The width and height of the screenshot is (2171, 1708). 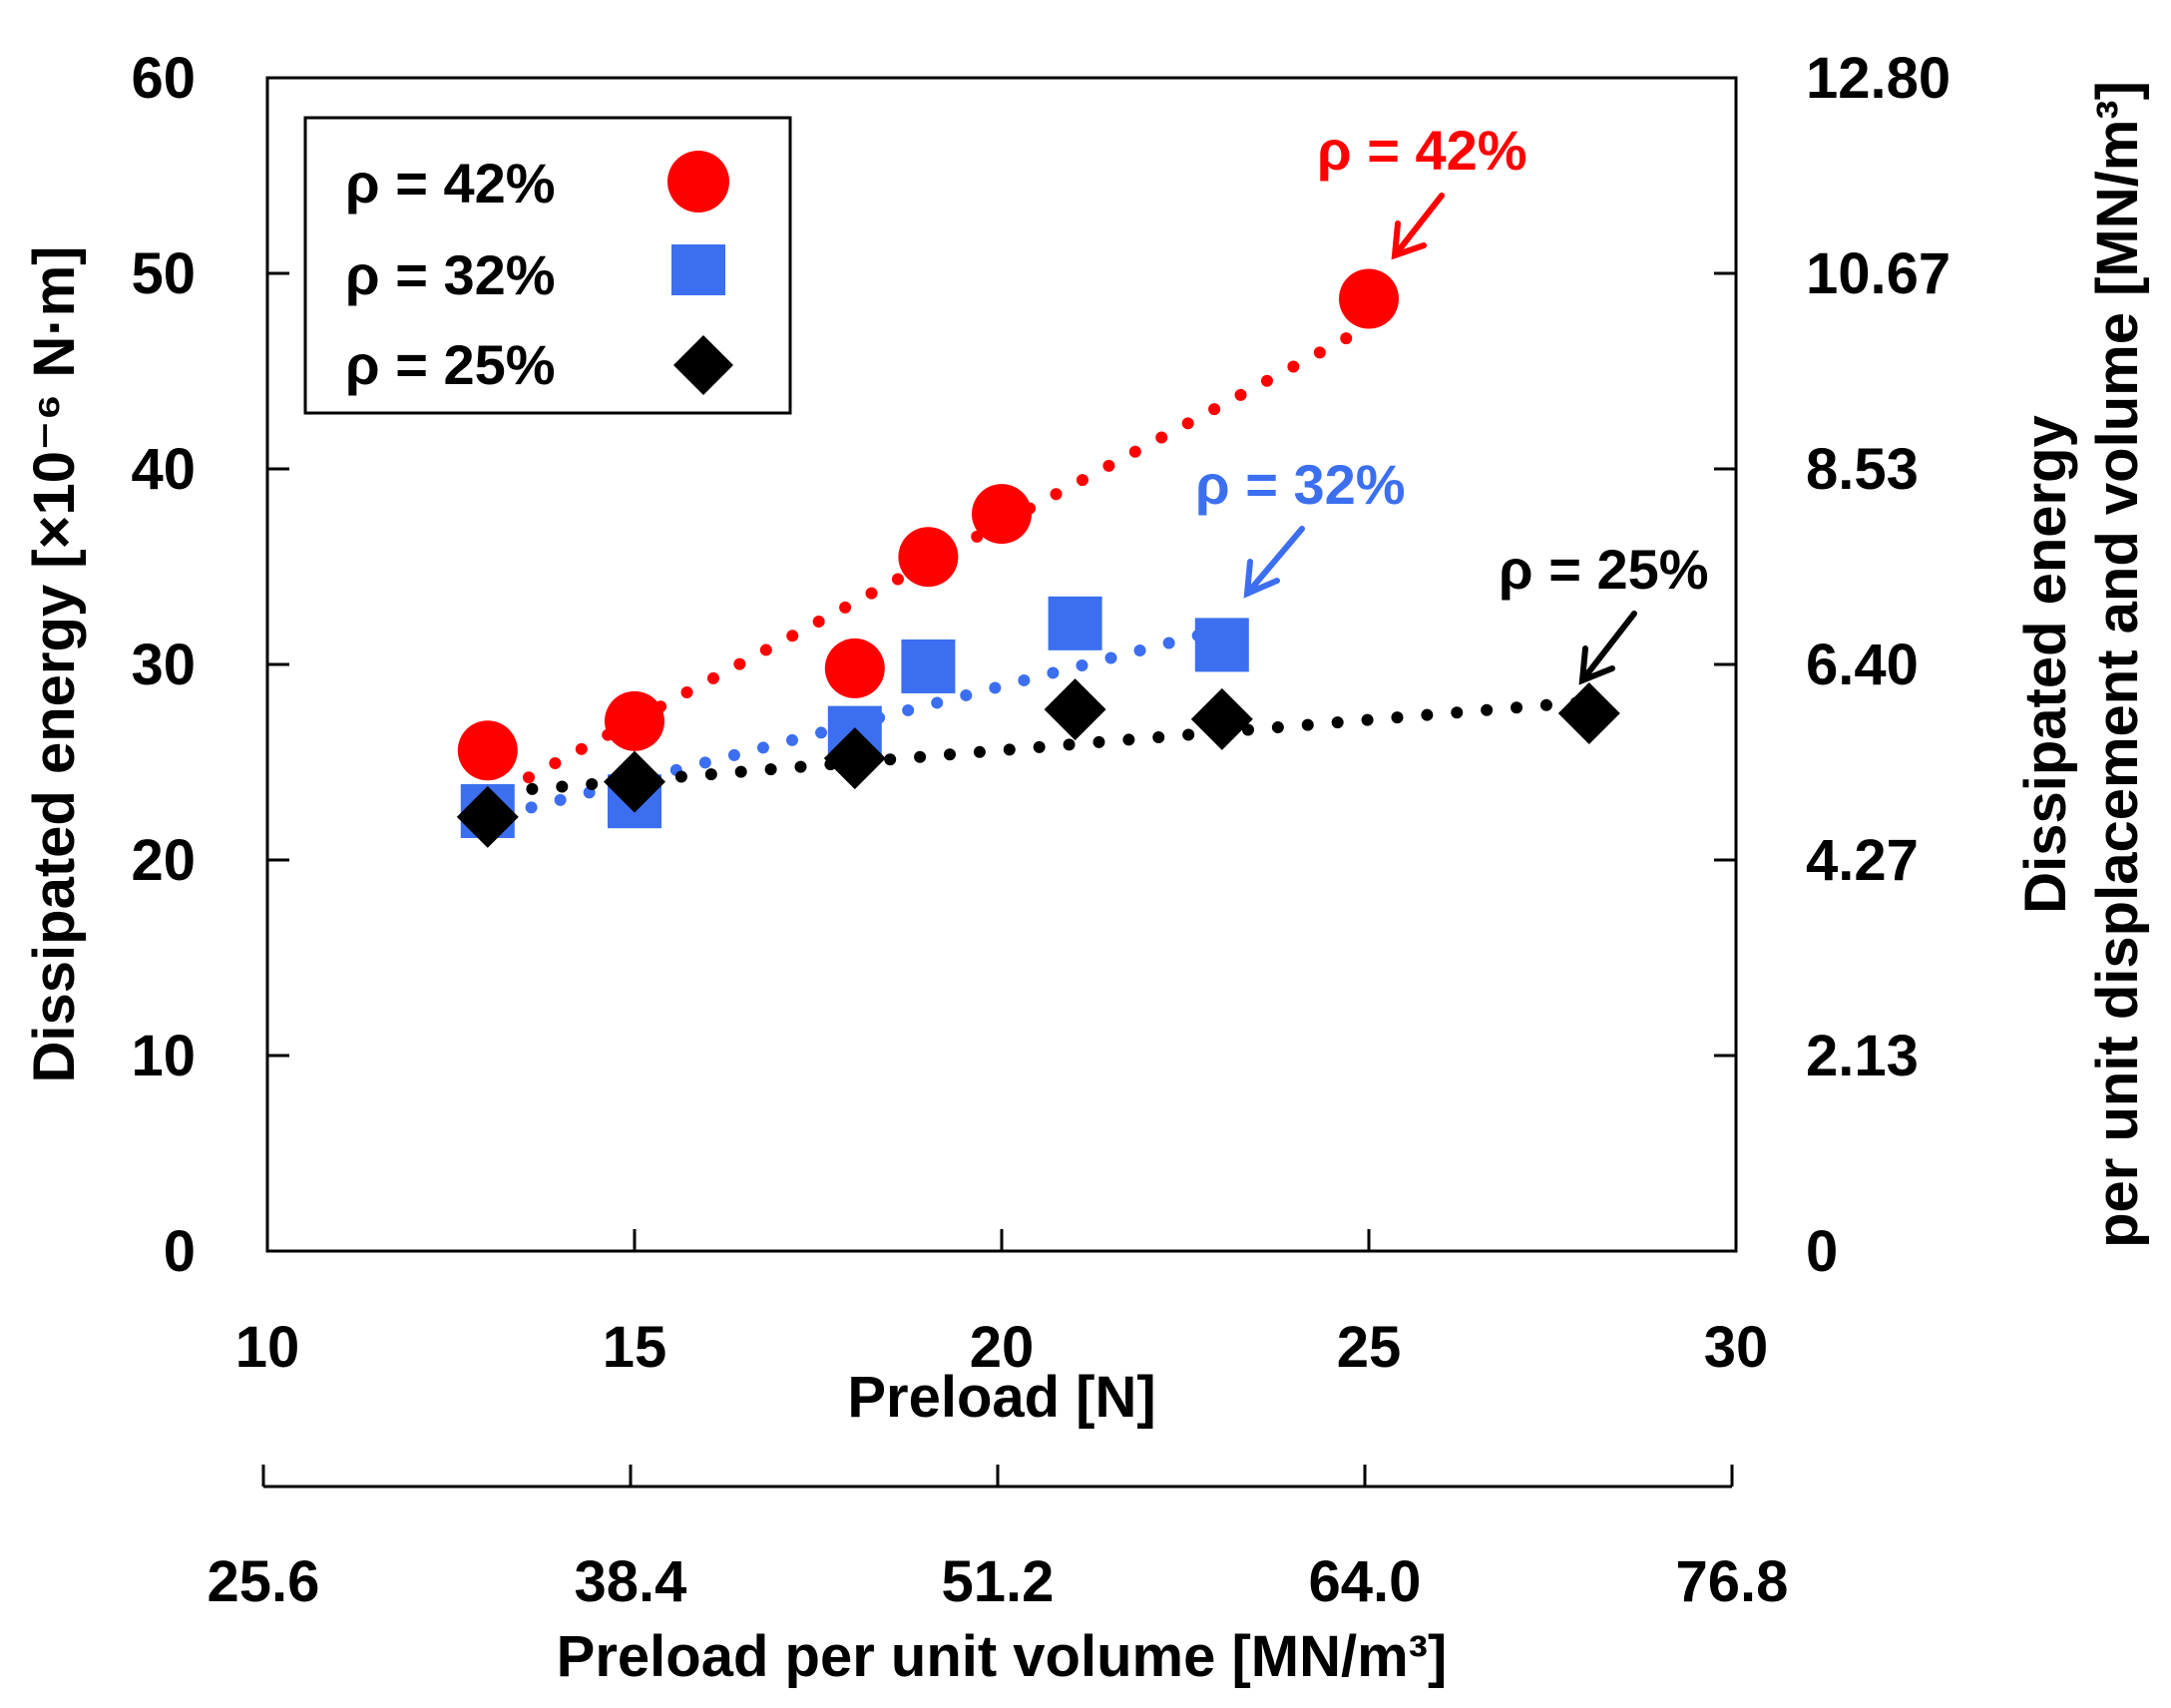 What do you see at coordinates (450, 364) in the screenshot?
I see `legend-label-25: ρ = 25%` at bounding box center [450, 364].